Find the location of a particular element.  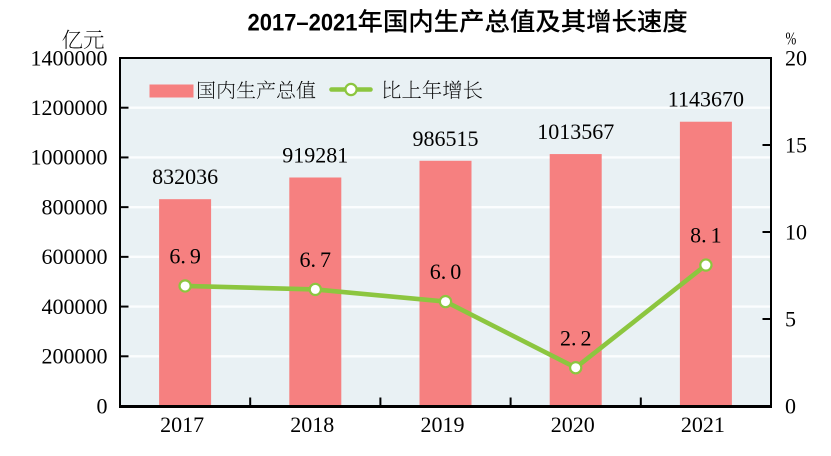

svg-text: 5 is located at coordinates (790, 318).